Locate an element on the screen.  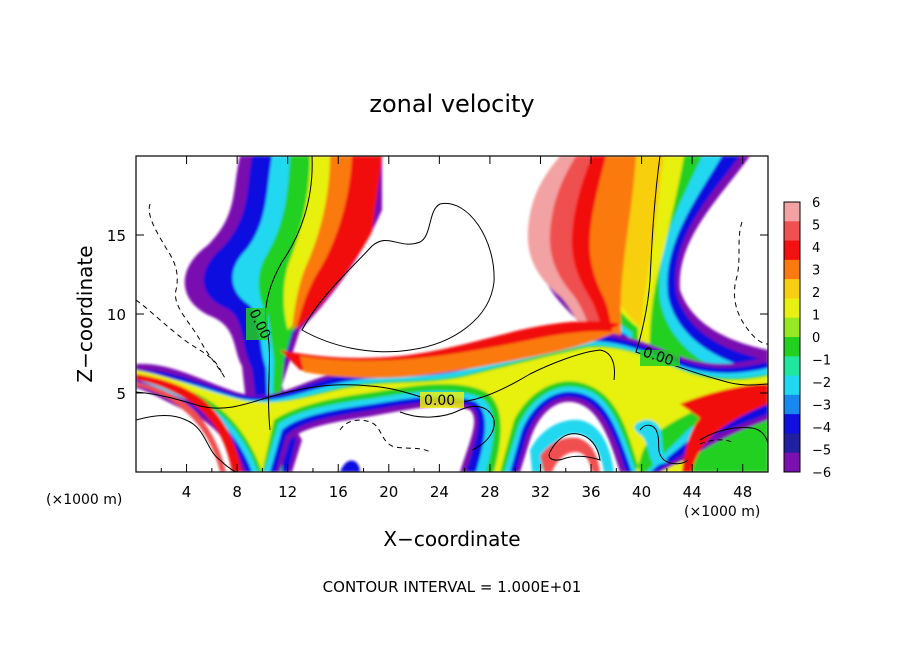
x-tick-label: 16 is located at coordinates (338, 492).